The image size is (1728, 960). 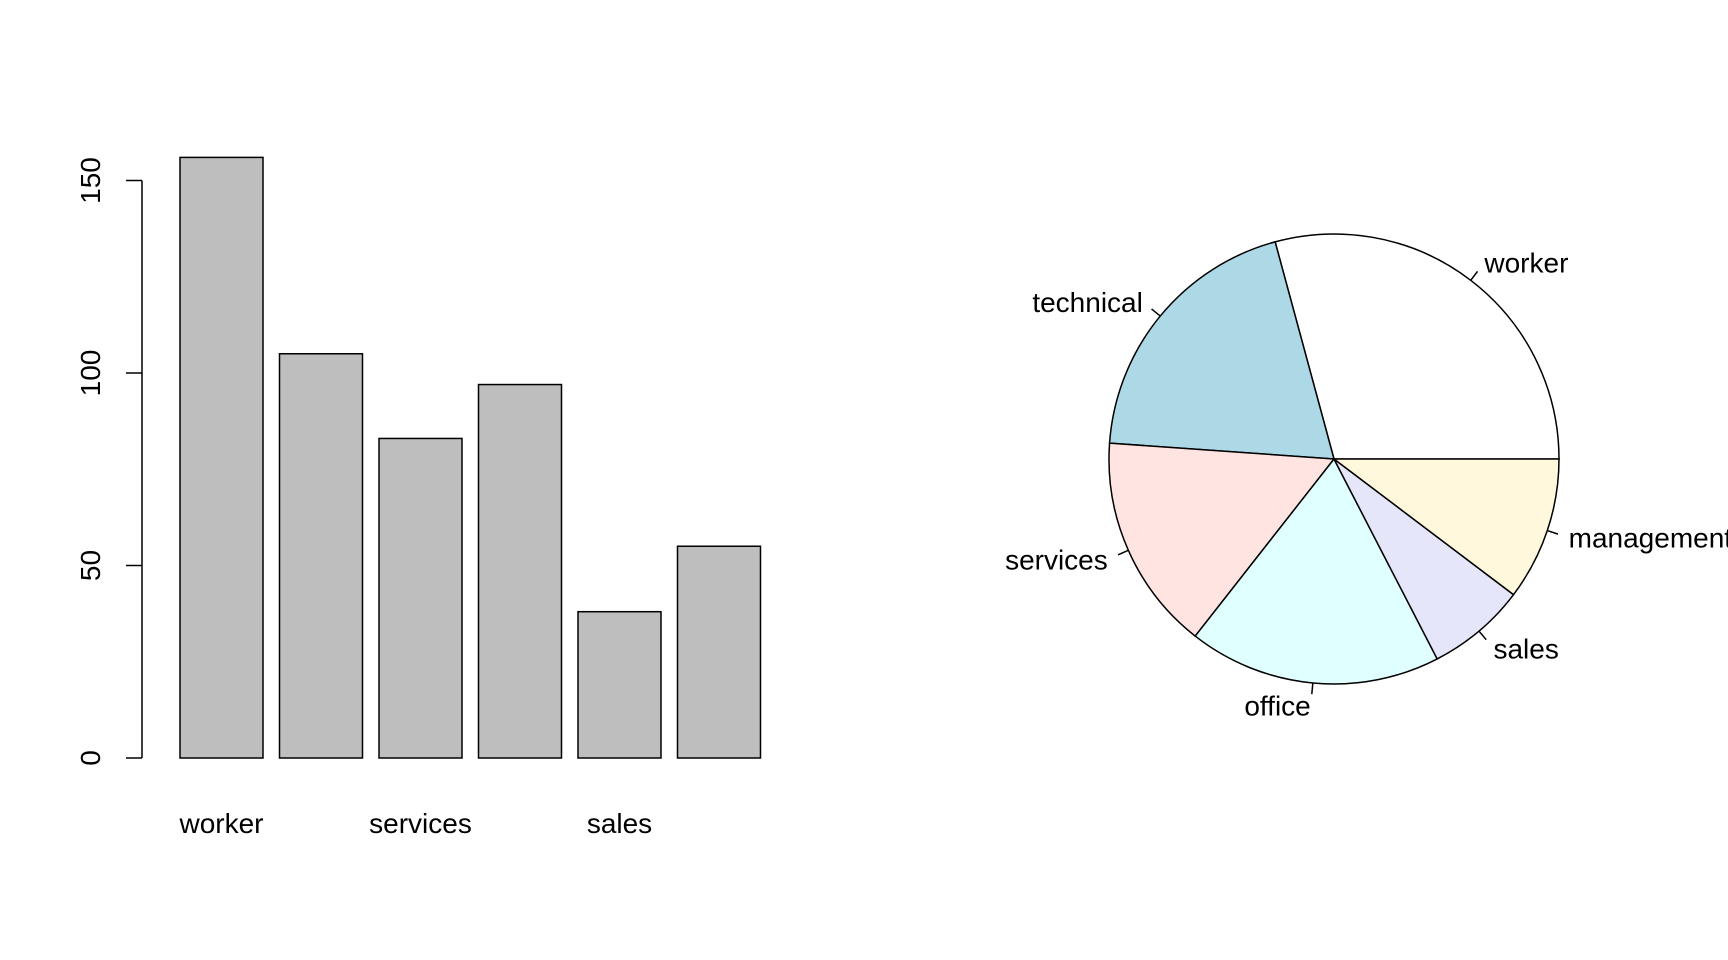 What do you see at coordinates (108, 461) in the screenshot?
I see `y-axis-ticks: 0 50 100 150` at bounding box center [108, 461].